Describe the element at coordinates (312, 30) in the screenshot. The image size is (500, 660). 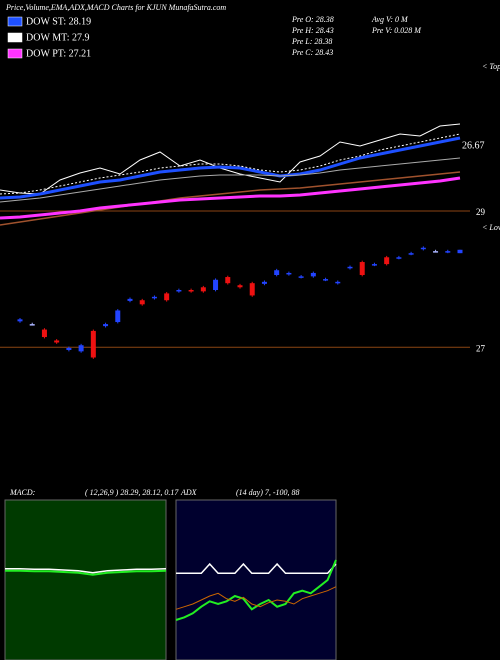
I see `quote-text: Pre H: 28.43` at that location.